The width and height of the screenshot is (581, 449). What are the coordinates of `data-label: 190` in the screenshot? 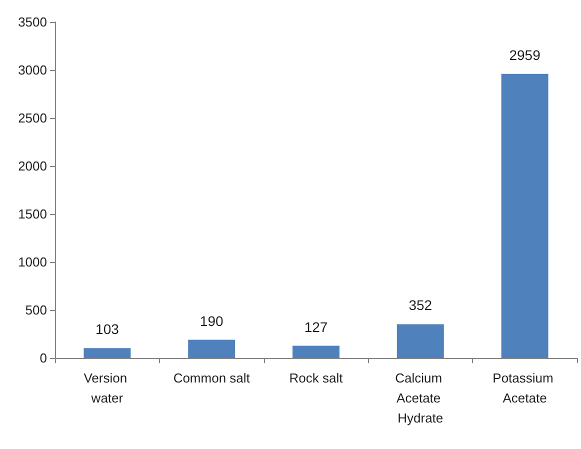 It's located at (212, 320).